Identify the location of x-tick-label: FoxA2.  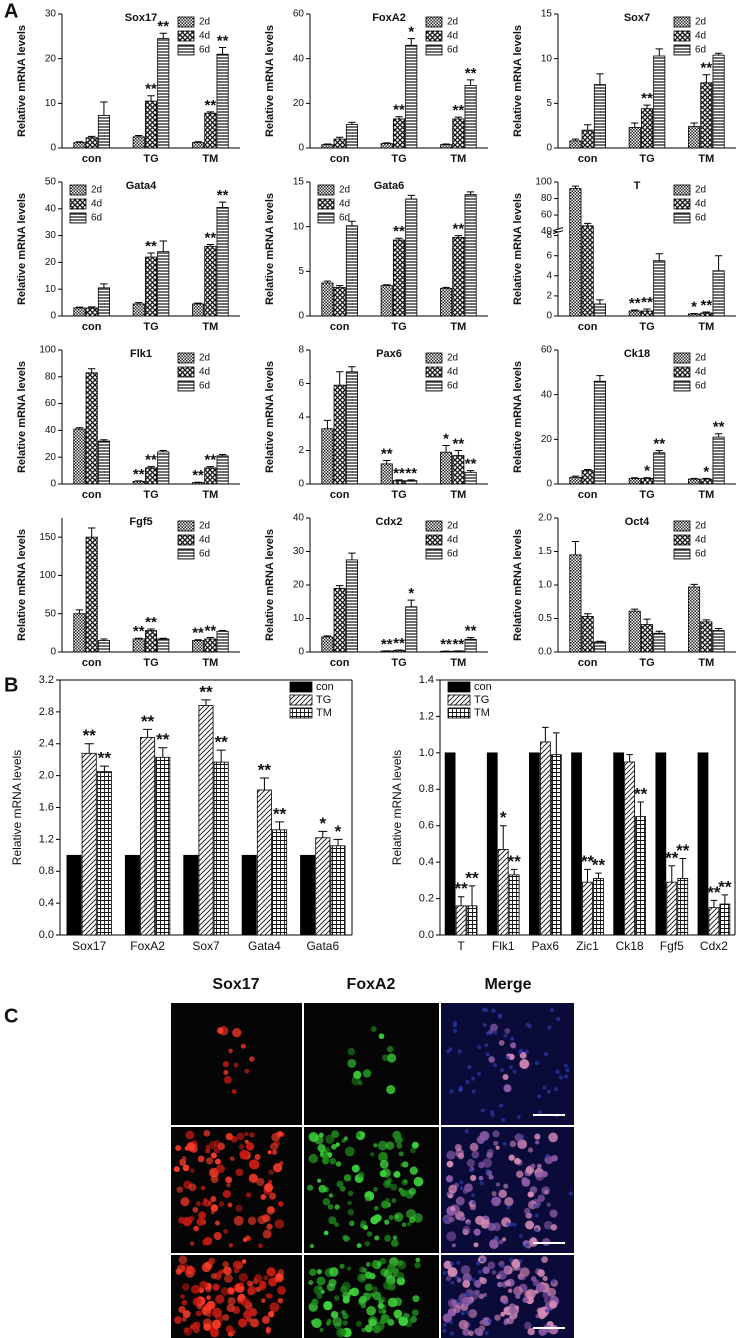
(147, 946).